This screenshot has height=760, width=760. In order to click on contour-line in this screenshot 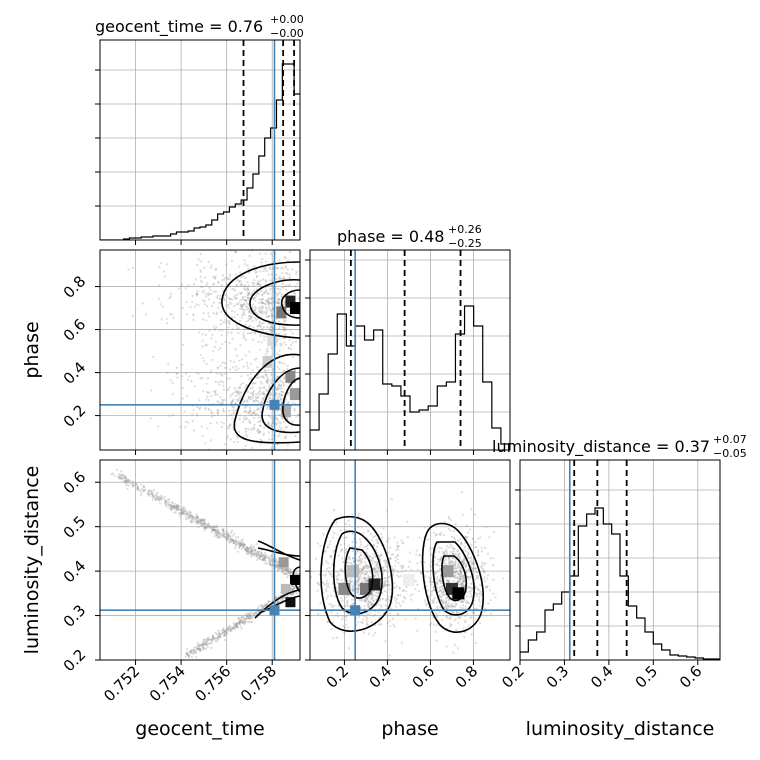, I will do `click(260, 300)`.